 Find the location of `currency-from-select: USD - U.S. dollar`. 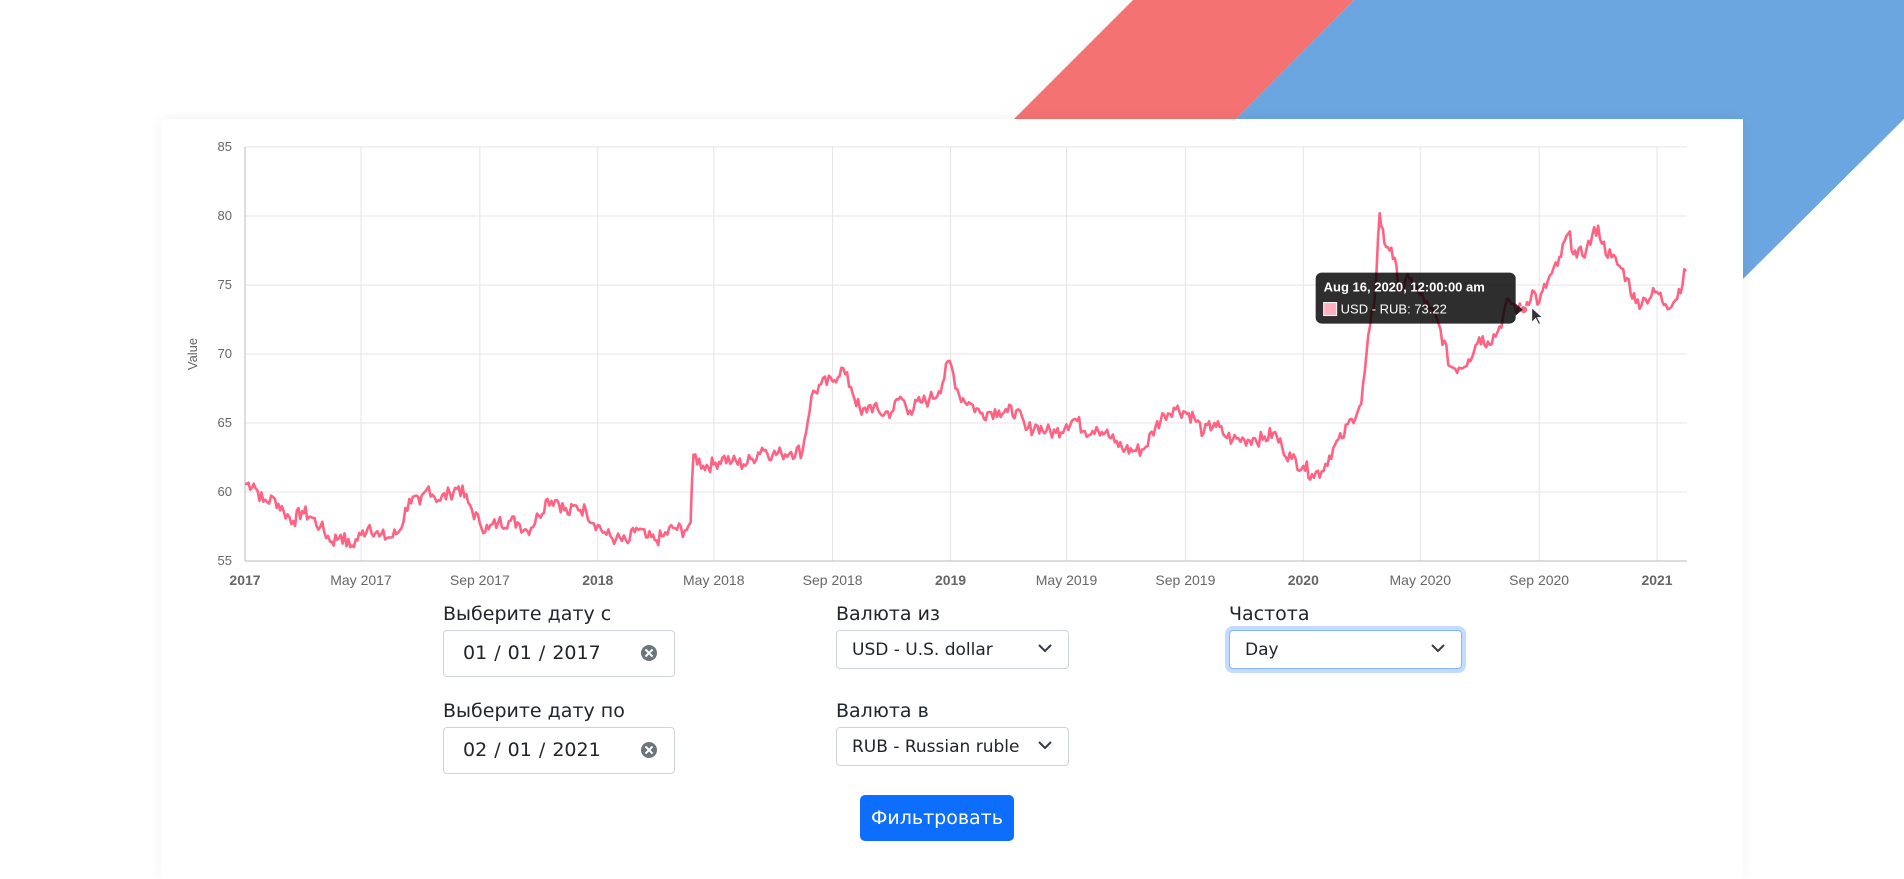

currency-from-select: USD - U.S. dollar is located at coordinates (952, 649).